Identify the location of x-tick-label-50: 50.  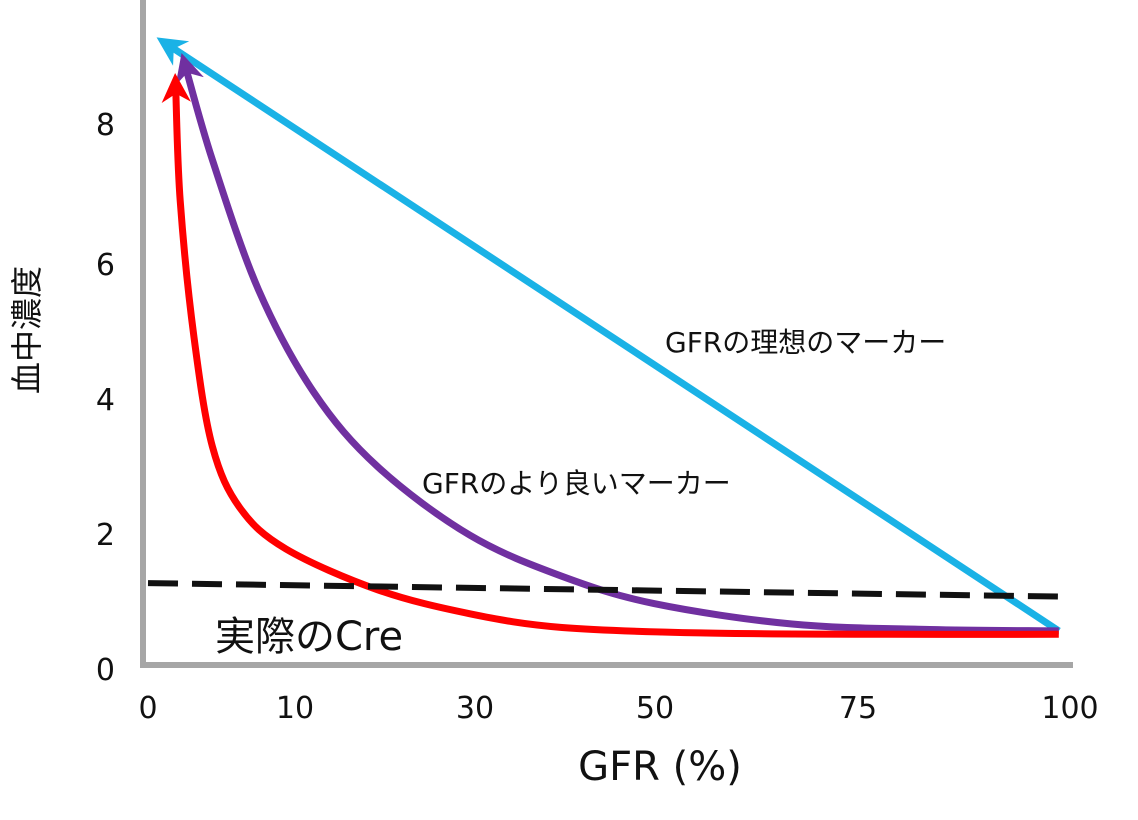
(655, 708).